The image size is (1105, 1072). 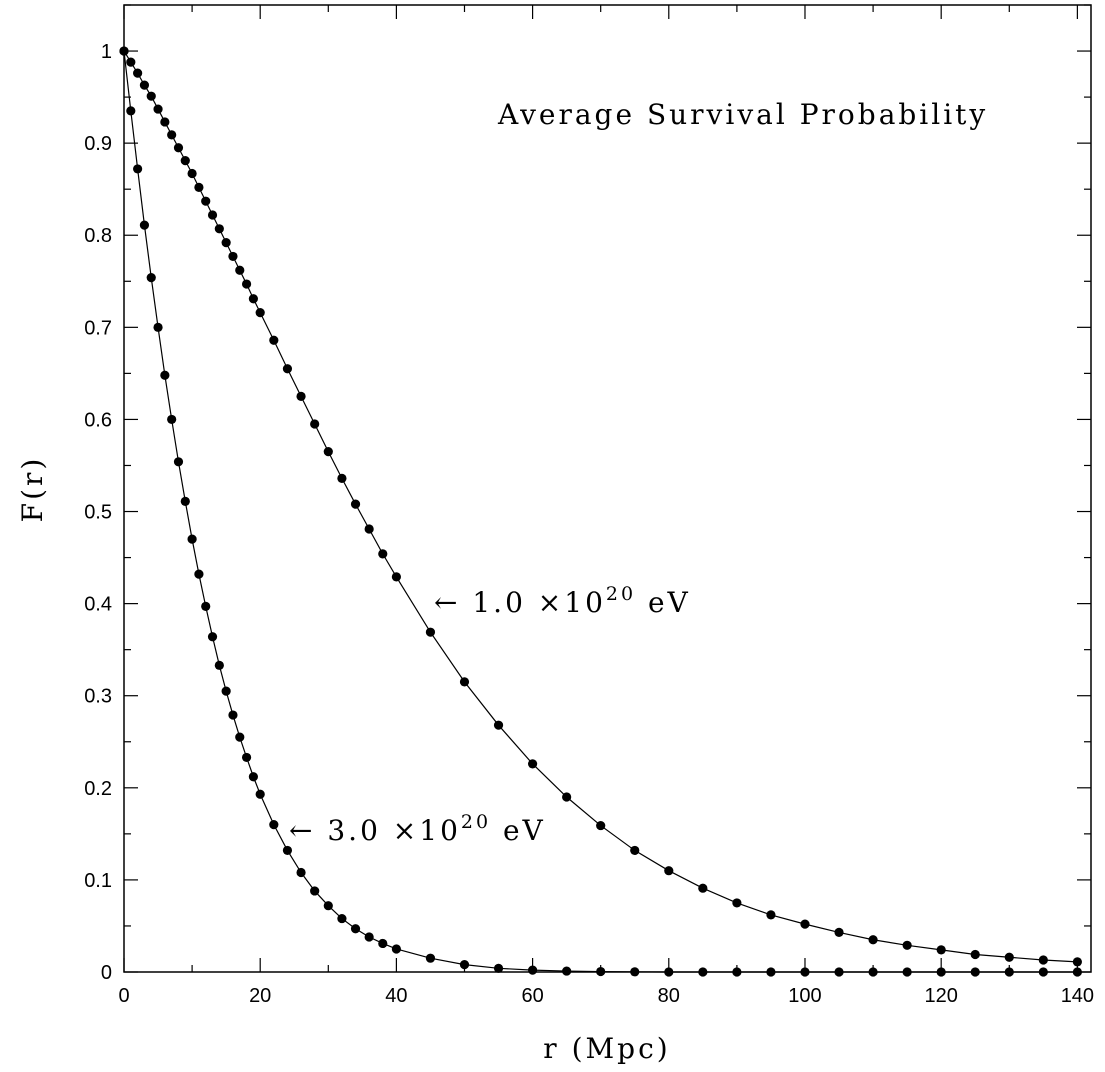 What do you see at coordinates (669, 996) in the screenshot?
I see `x-tick-label: 80` at bounding box center [669, 996].